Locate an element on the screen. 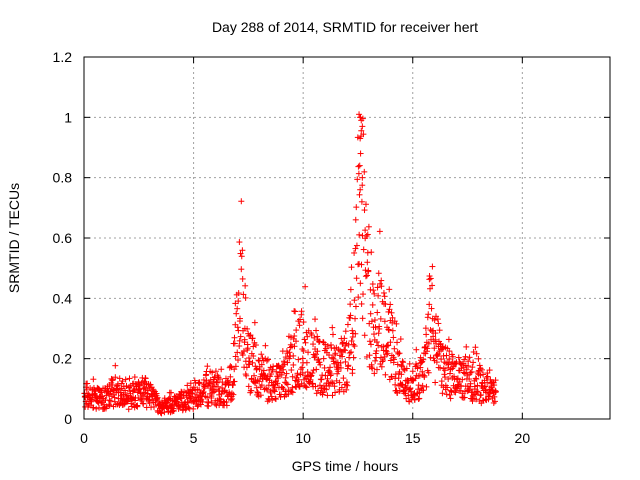  y-tick-label: 0.8 is located at coordinates (63, 178).